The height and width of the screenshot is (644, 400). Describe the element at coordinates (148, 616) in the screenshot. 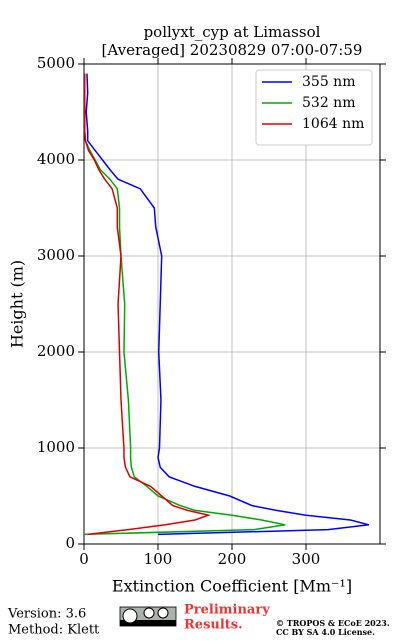

I see `cc-logo` at that location.